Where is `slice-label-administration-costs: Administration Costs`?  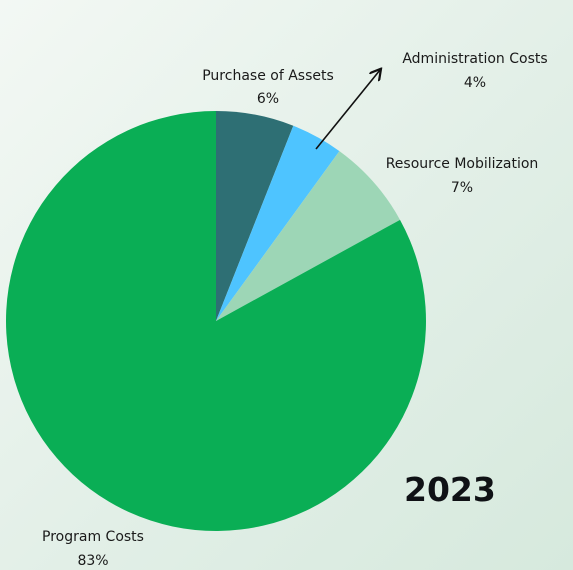 slice-label-administration-costs: Administration Costs is located at coordinates (474, 59).